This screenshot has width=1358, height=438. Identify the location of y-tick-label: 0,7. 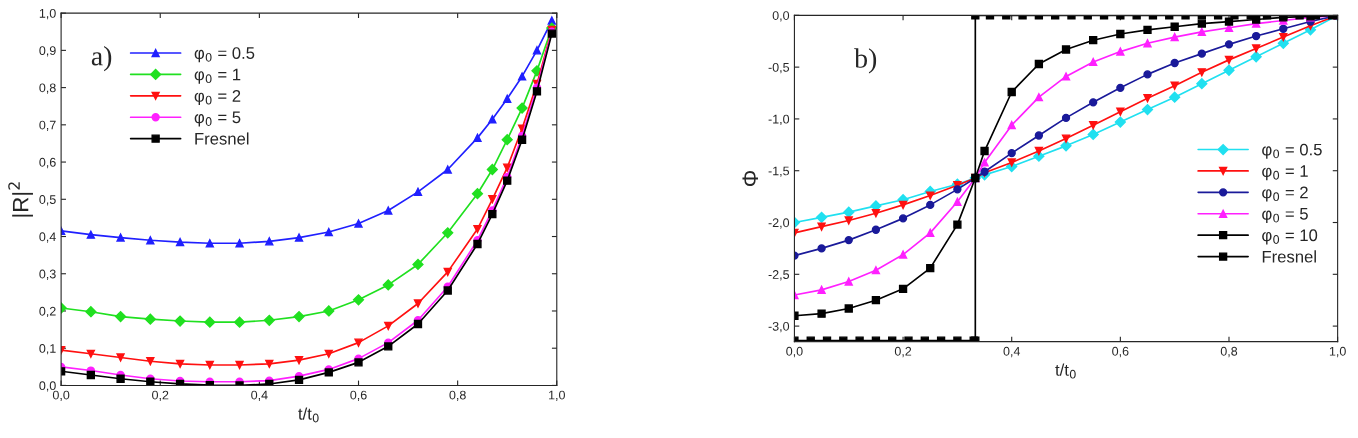
(47, 125).